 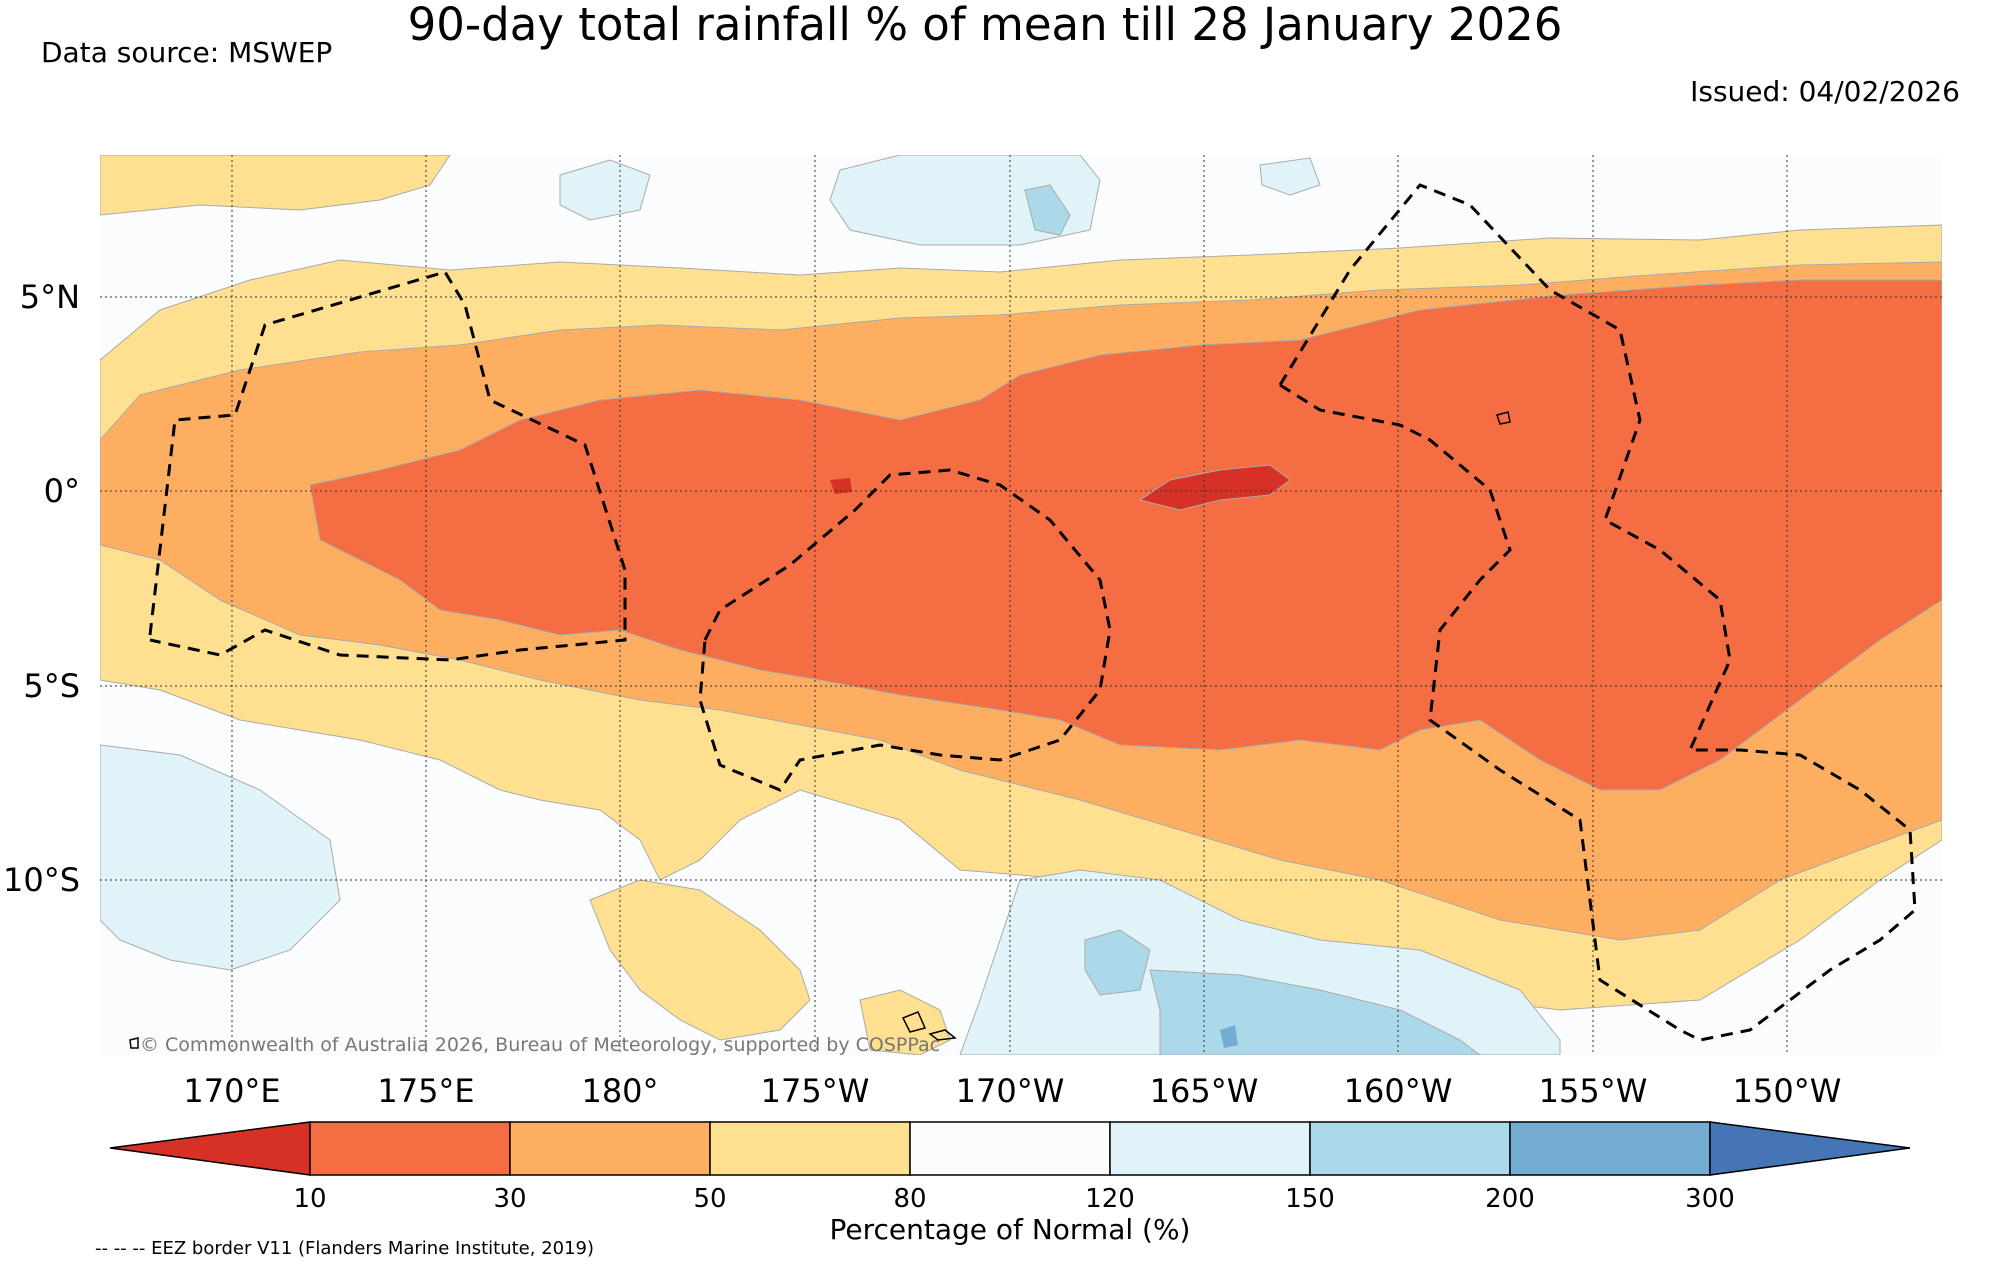 I want to click on latitude-labels: 5°N 0° 5°S 10°S, so click(x=41, y=588).